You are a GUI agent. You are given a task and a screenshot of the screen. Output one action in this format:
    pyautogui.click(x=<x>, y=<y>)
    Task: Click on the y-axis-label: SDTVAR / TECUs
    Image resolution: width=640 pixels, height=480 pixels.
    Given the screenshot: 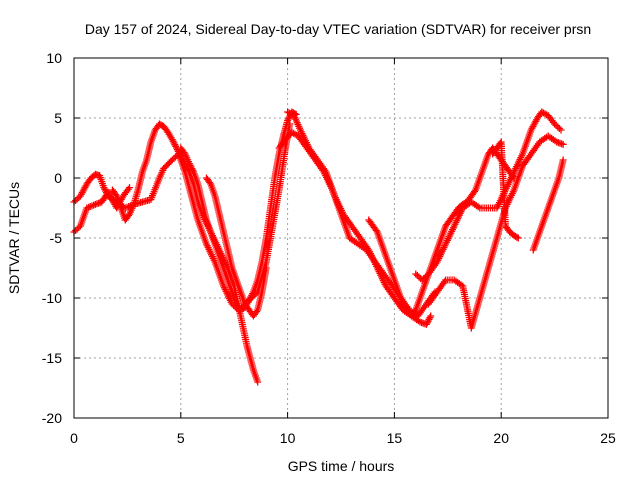 What is the action you would take?
    pyautogui.click(x=14, y=238)
    